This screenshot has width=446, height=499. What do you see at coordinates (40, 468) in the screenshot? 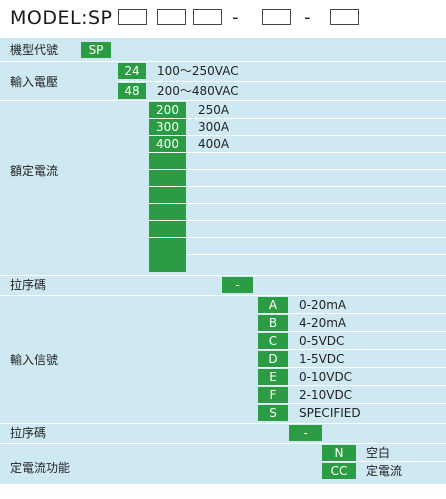
I see `constant-current-label: 定電流功能` at bounding box center [40, 468].